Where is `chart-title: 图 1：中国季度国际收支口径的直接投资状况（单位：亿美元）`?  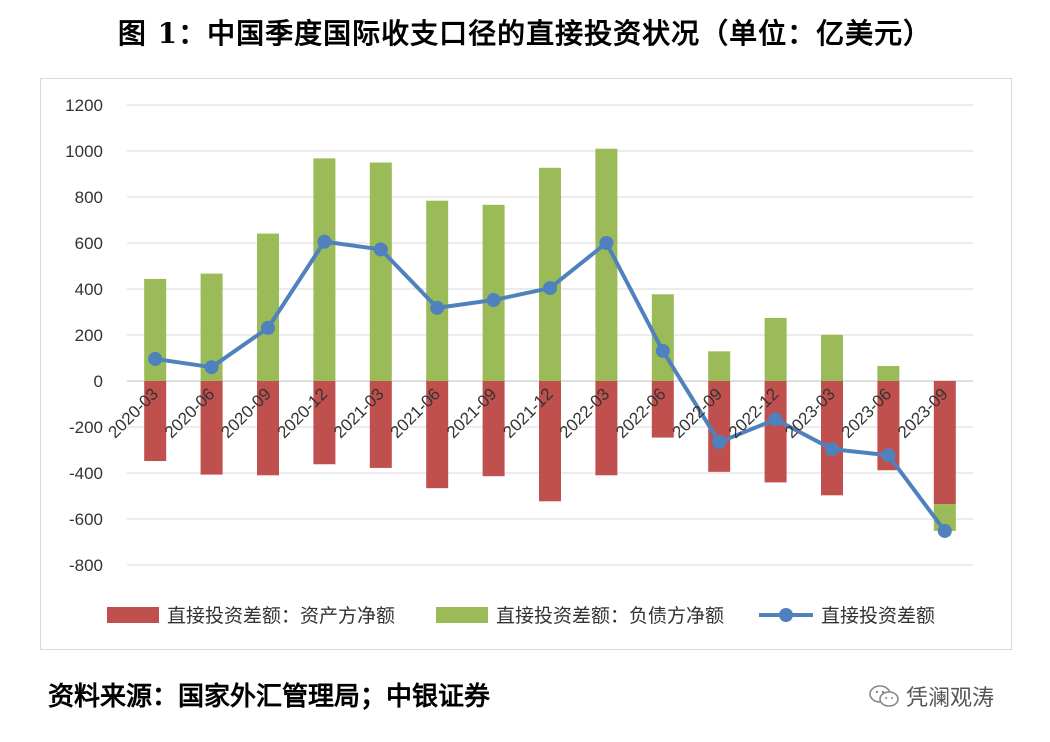 chart-title: 图 1：中国季度国际收支口径的直接投资状况（单位：亿美元） is located at coordinates (525, 33).